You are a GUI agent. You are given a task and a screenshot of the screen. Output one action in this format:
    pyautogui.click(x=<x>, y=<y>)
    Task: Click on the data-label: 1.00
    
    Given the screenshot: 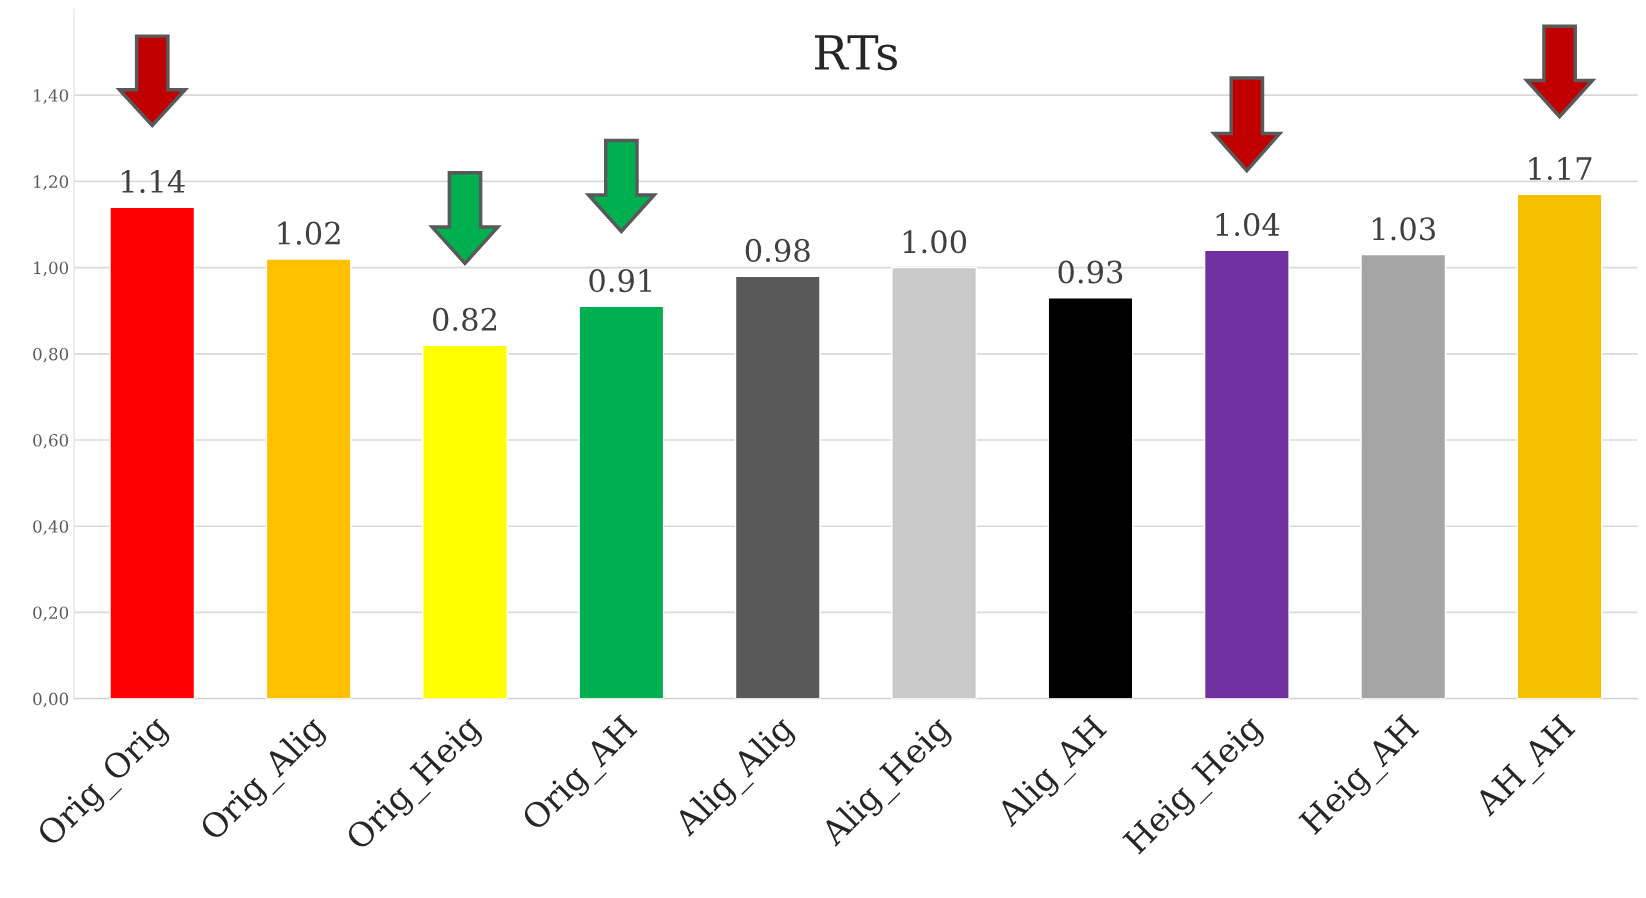 What is the action you would take?
    pyautogui.click(x=935, y=242)
    